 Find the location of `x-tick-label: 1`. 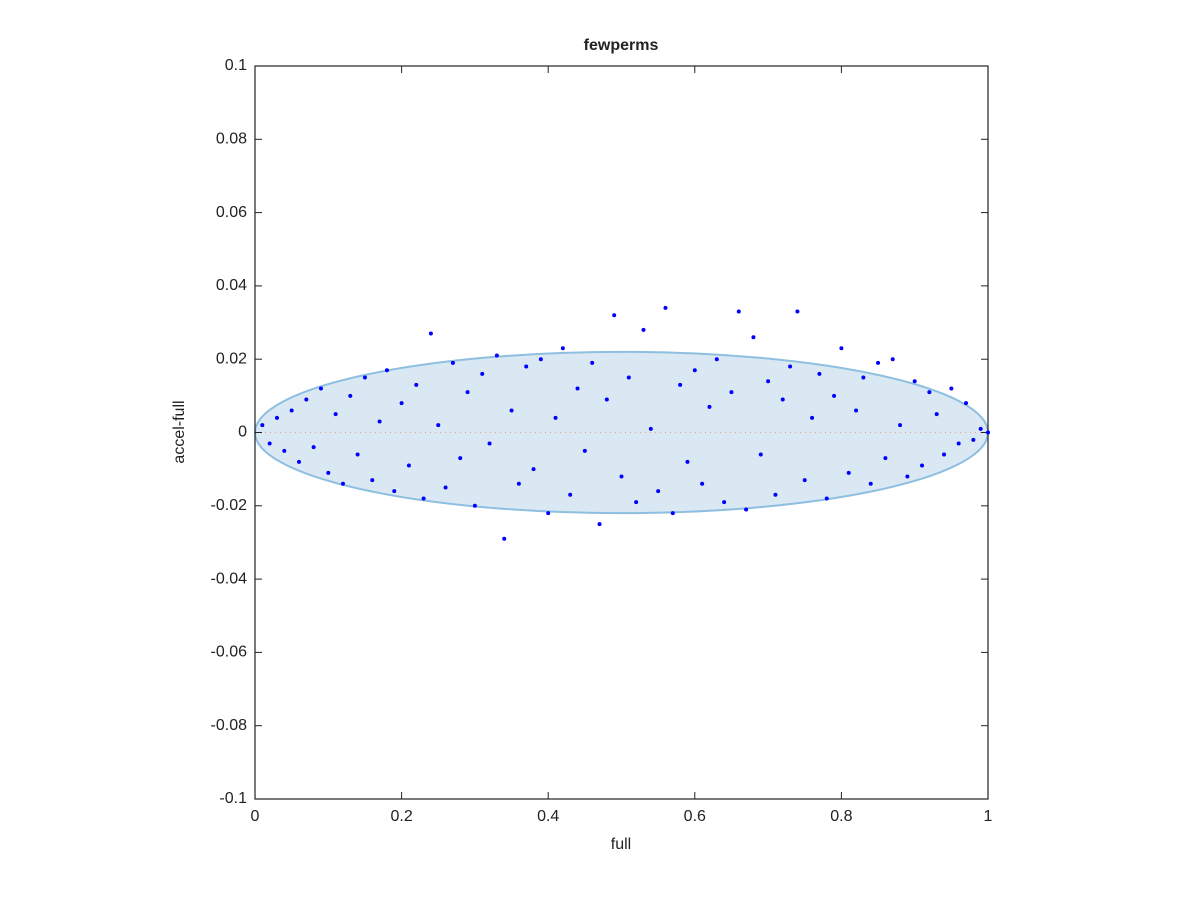

x-tick-label: 1 is located at coordinates (988, 816).